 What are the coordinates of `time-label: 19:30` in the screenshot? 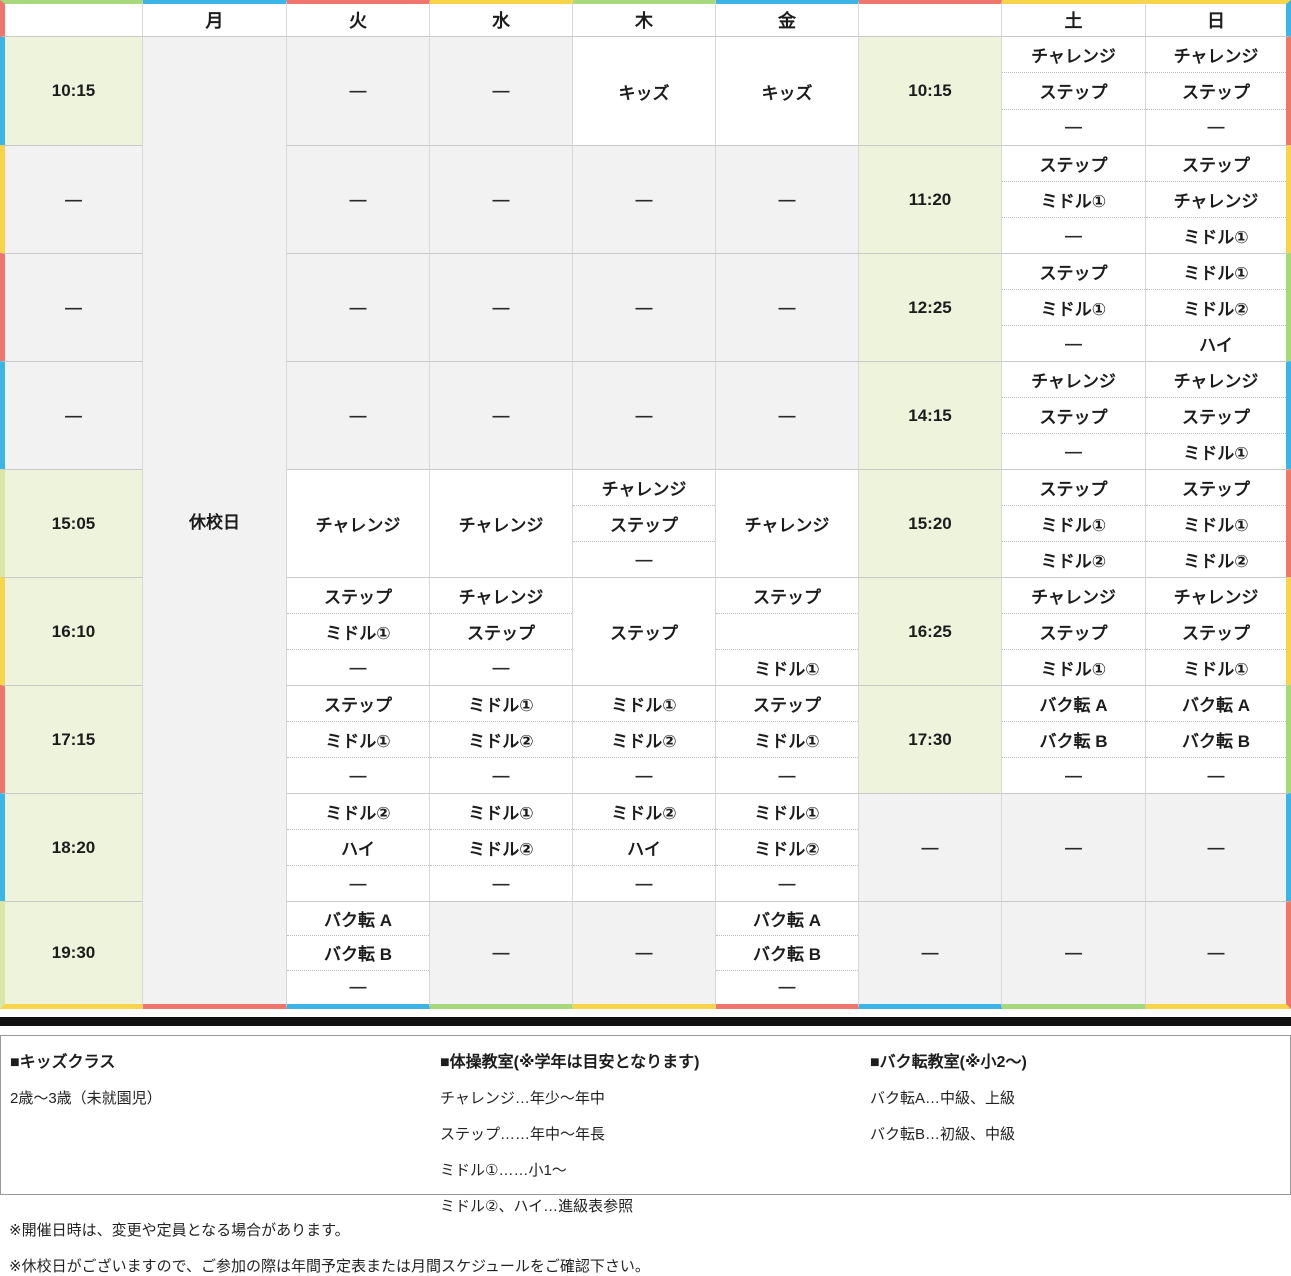 It's located at (73, 952).